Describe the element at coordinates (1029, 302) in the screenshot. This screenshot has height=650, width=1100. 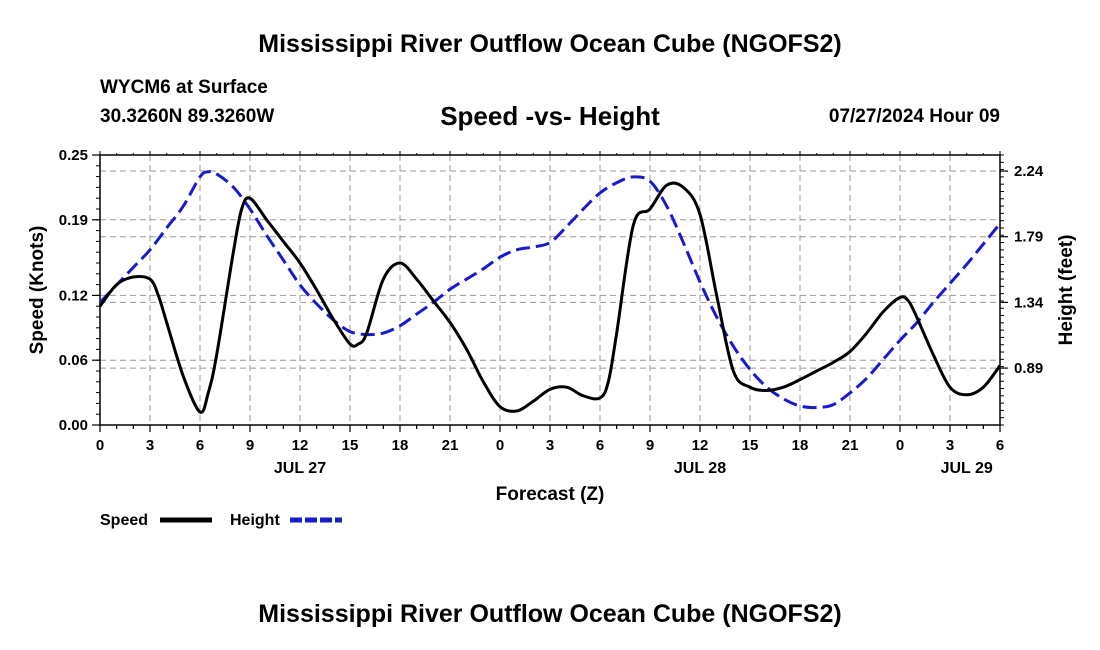
I see `y2-tick-label: 1.34` at that location.